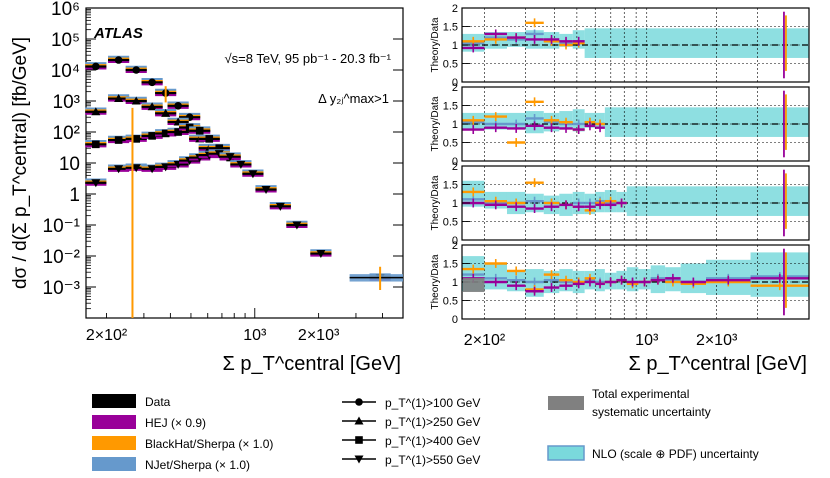 The image size is (830, 478). I want to click on legend-nlo-swatch, so click(566, 453).